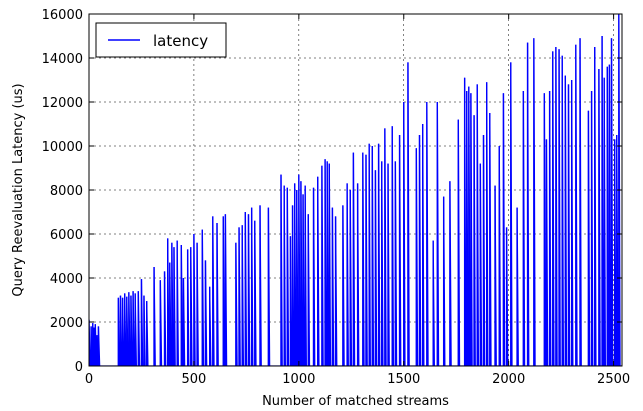 This screenshot has width=643, height=411. Describe the element at coordinates (62, 103) in the screenshot. I see `y-tick-label: 12000` at that location.